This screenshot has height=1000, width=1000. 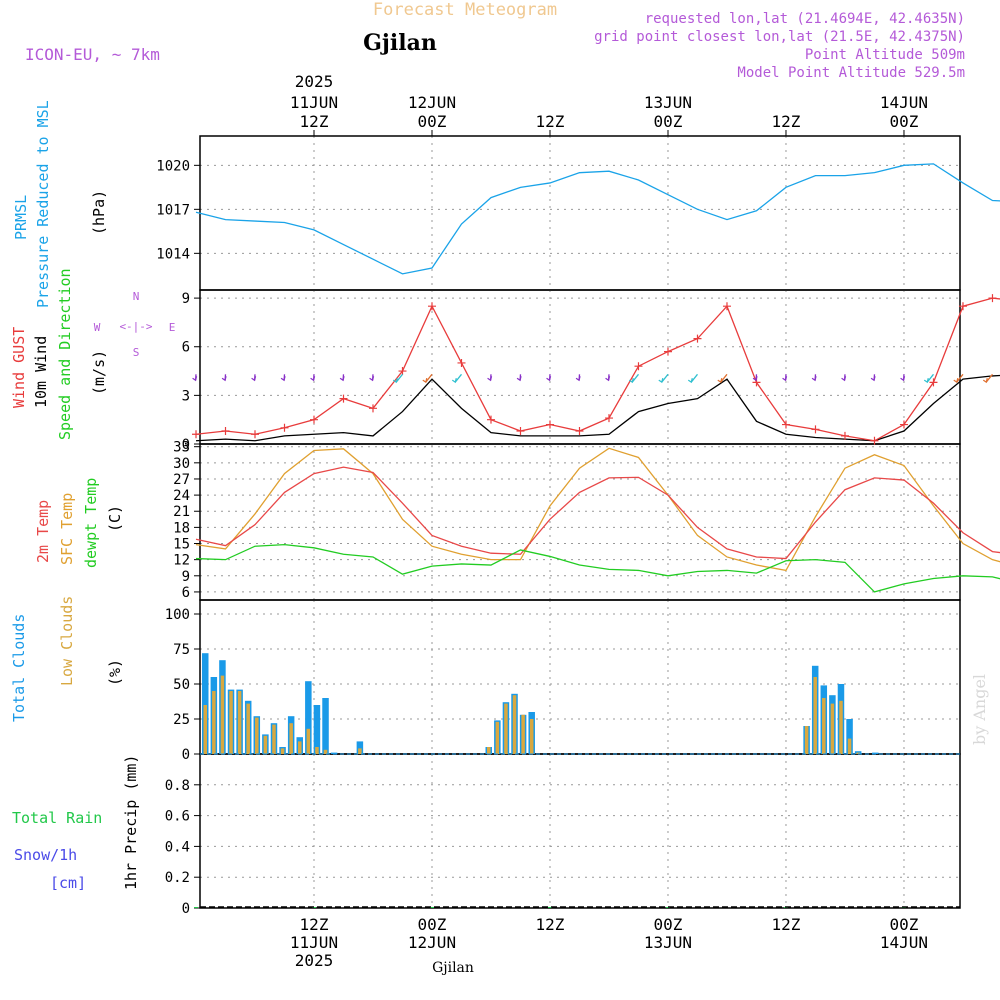 What do you see at coordinates (597, 568) in the screenshot?
I see `dewpt-line` at bounding box center [597, 568].